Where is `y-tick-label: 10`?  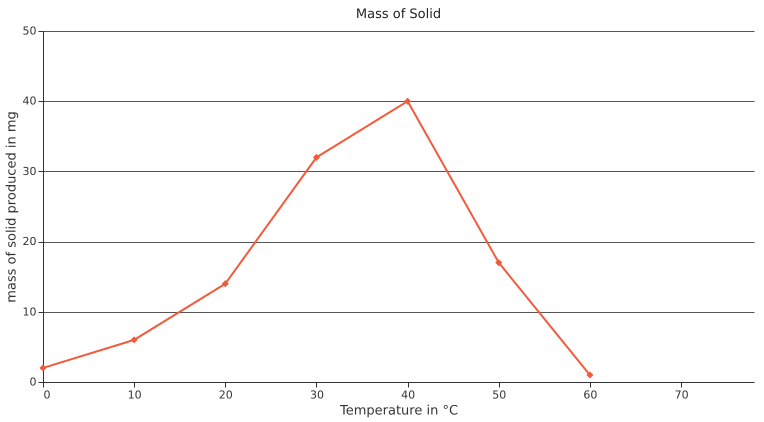
y-tick-label: 10 is located at coordinates (29, 311).